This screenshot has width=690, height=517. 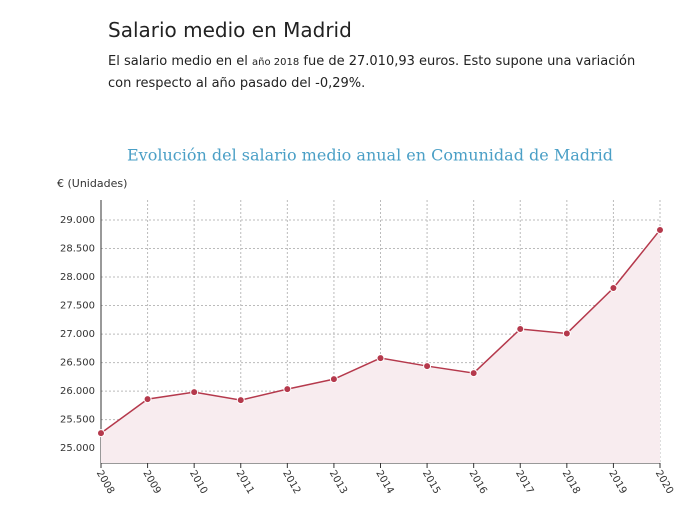 I want to click on y-tick-label: 26.500, so click(x=77, y=363).